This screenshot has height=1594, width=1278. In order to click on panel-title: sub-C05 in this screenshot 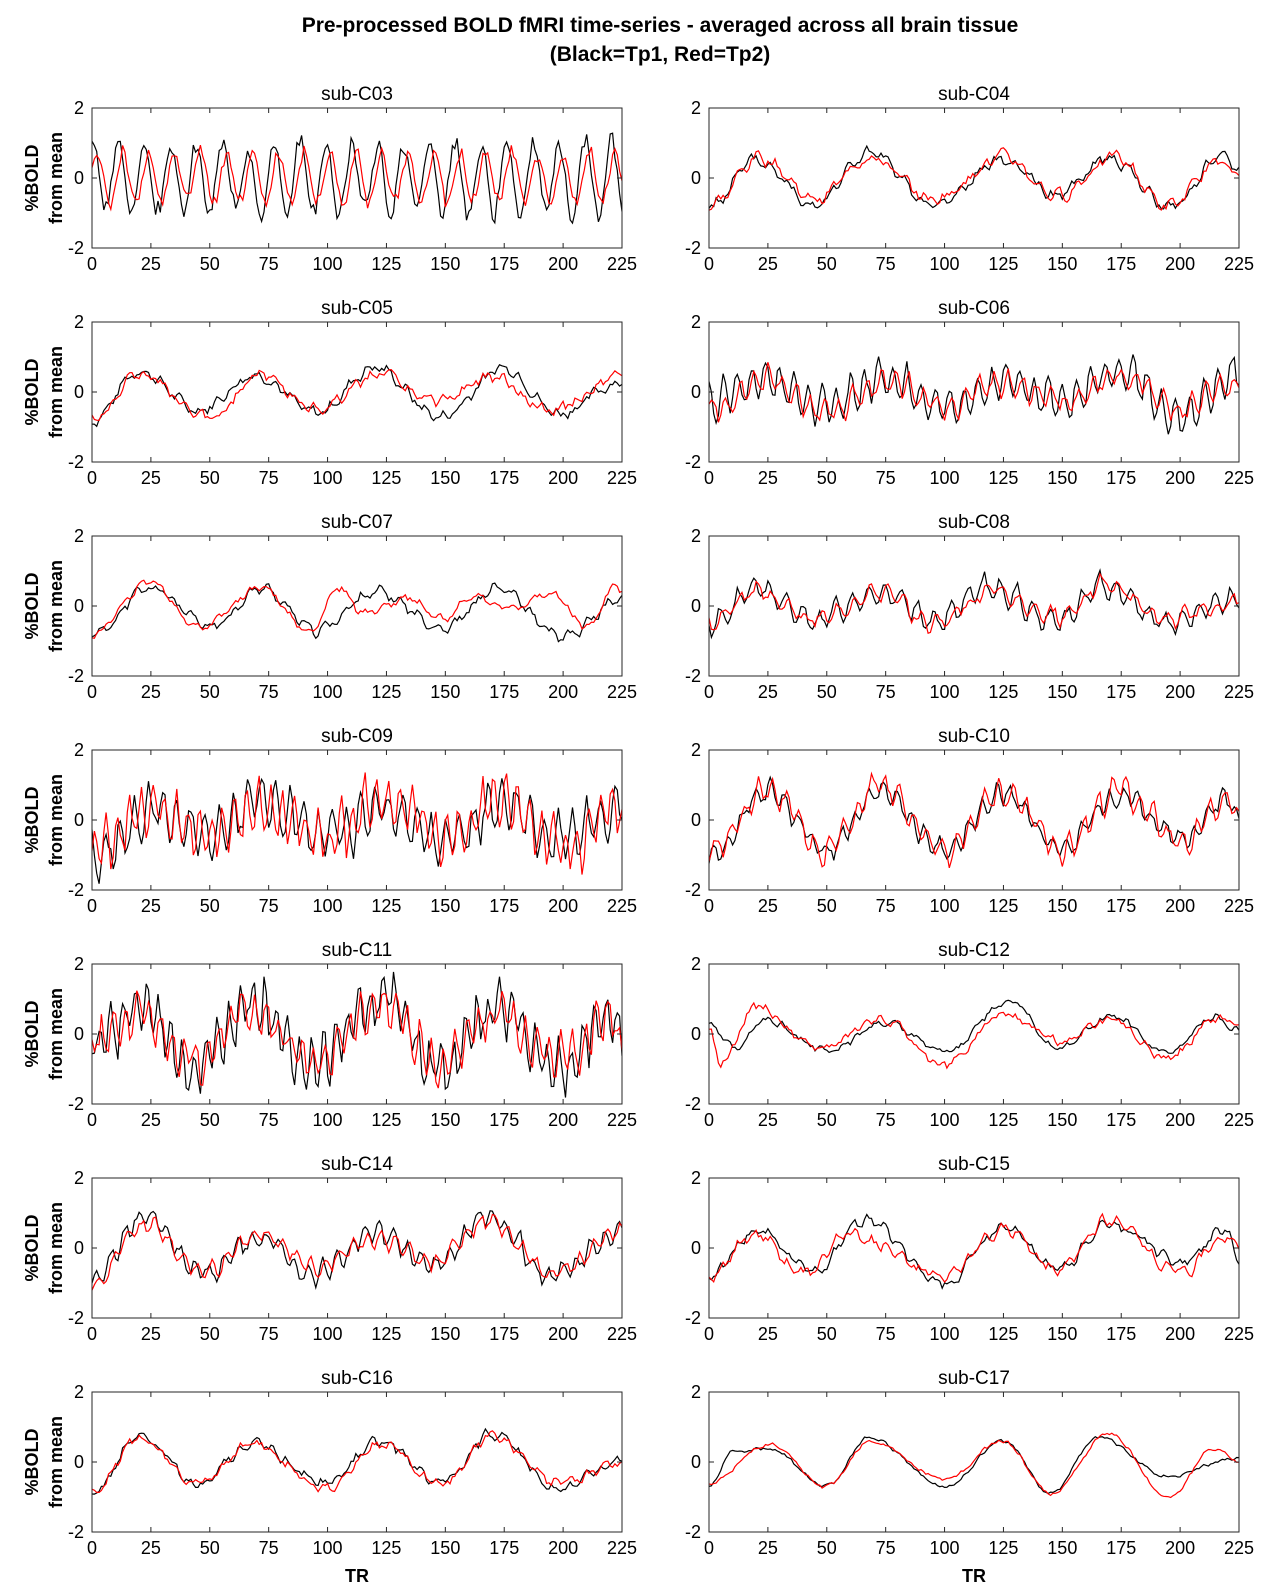, I will do `click(357, 308)`.